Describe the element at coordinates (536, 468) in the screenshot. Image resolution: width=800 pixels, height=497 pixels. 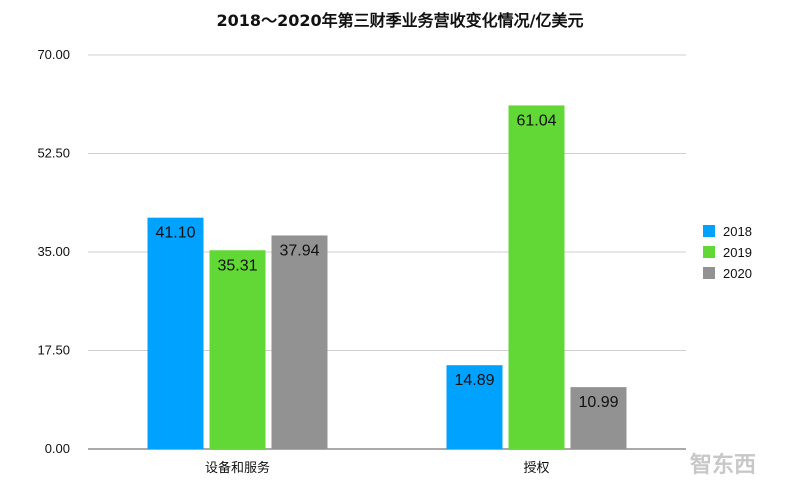
I see `x-category-label: 授权` at that location.